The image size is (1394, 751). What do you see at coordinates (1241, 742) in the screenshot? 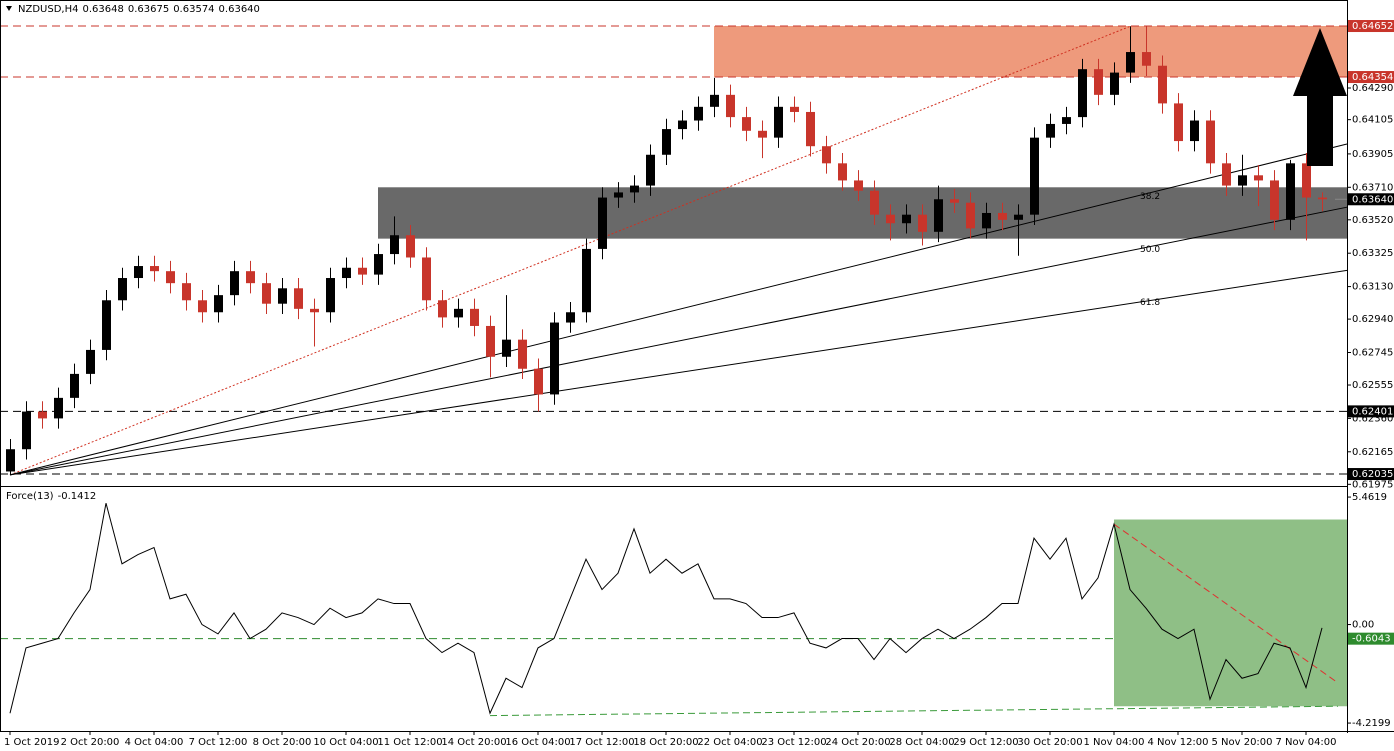
I see `x-tick-label: 5 Nov 20:00` at bounding box center [1241, 742].